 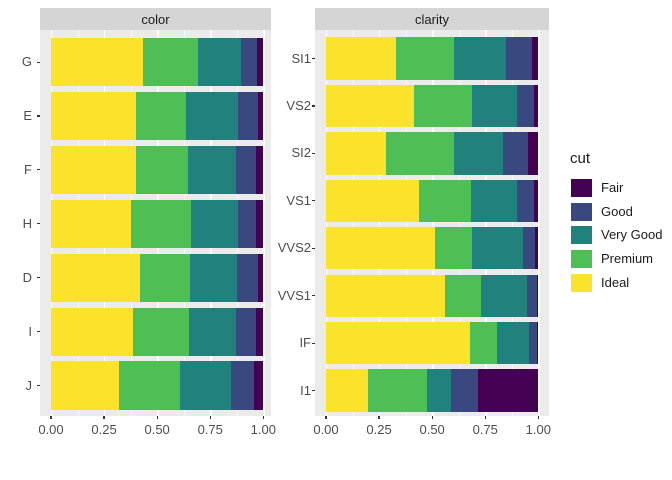 What do you see at coordinates (301, 153) in the screenshot?
I see `y-axis-label-SI2: SI2` at bounding box center [301, 153].